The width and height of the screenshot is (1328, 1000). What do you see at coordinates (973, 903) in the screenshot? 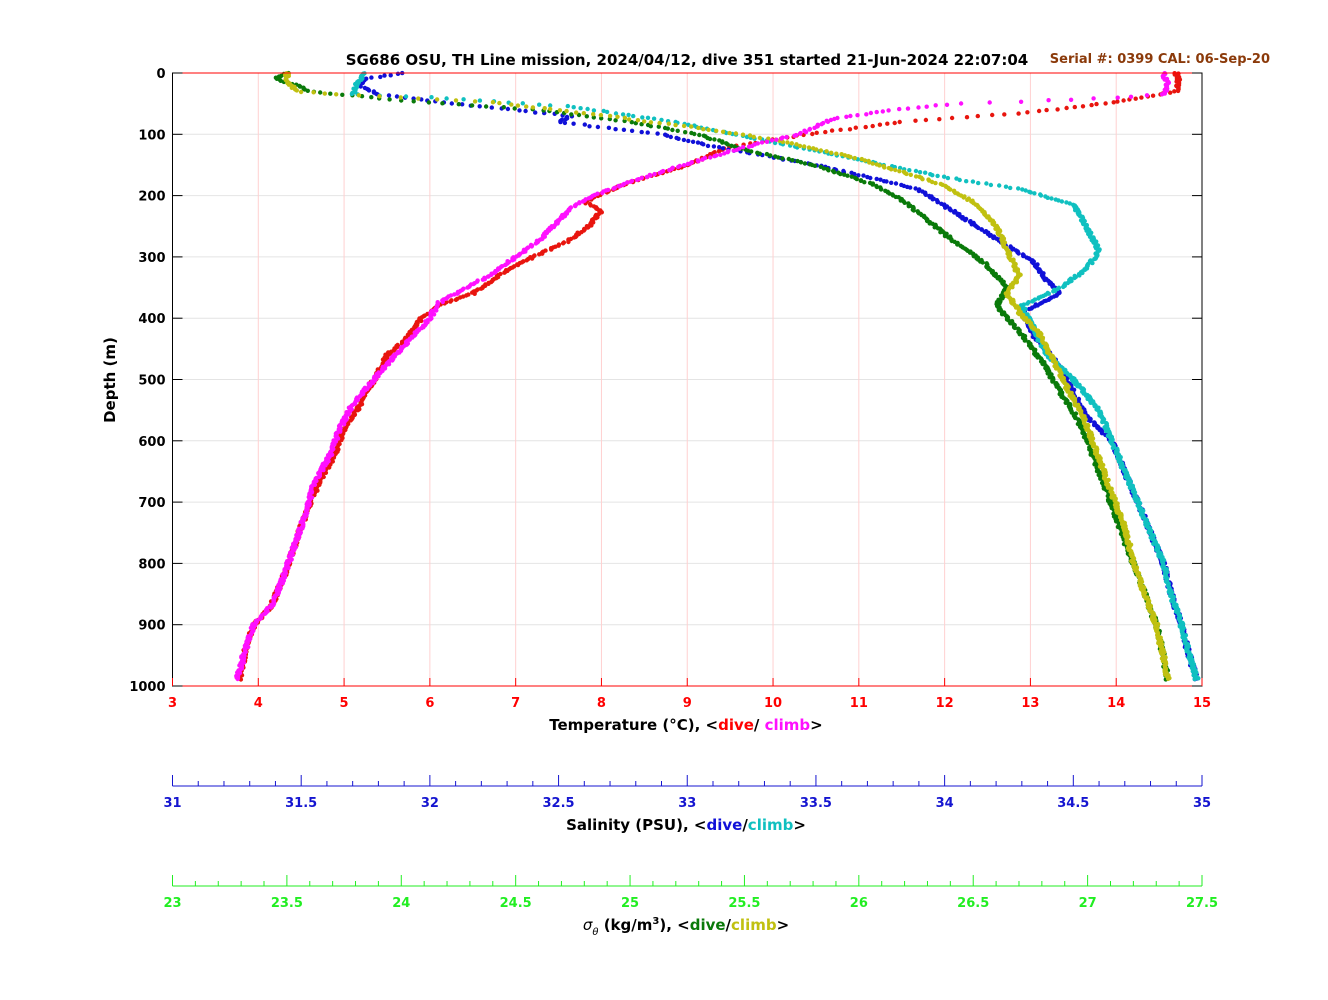
I see `density-tick-label: 26.5` at bounding box center [973, 903].